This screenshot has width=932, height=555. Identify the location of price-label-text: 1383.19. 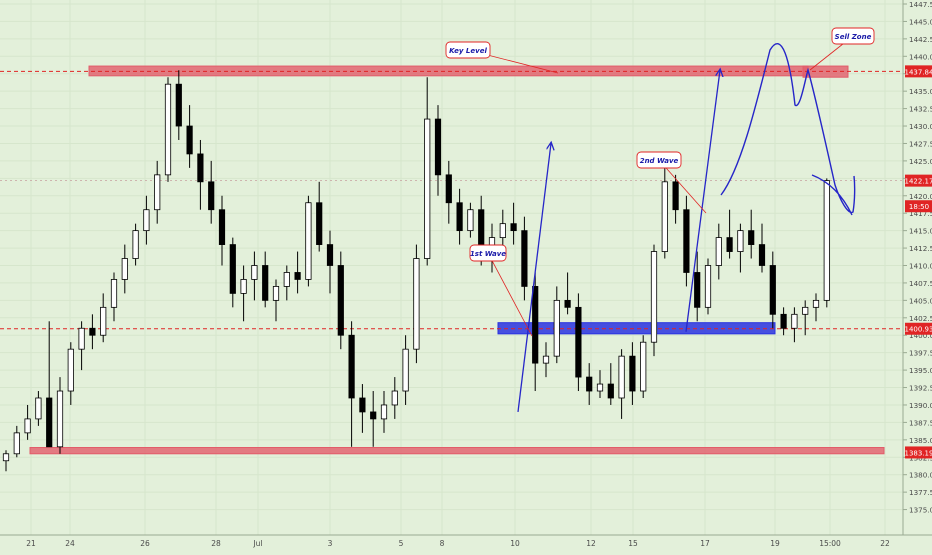
(918, 453).